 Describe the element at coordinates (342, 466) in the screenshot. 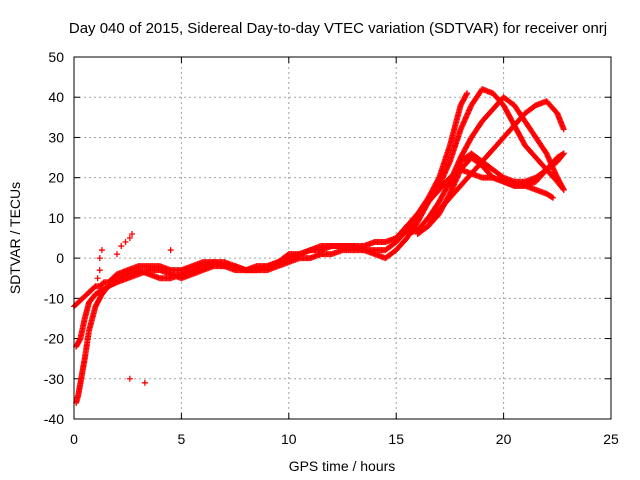

I see `x-axis-label: GPS time / hours` at that location.